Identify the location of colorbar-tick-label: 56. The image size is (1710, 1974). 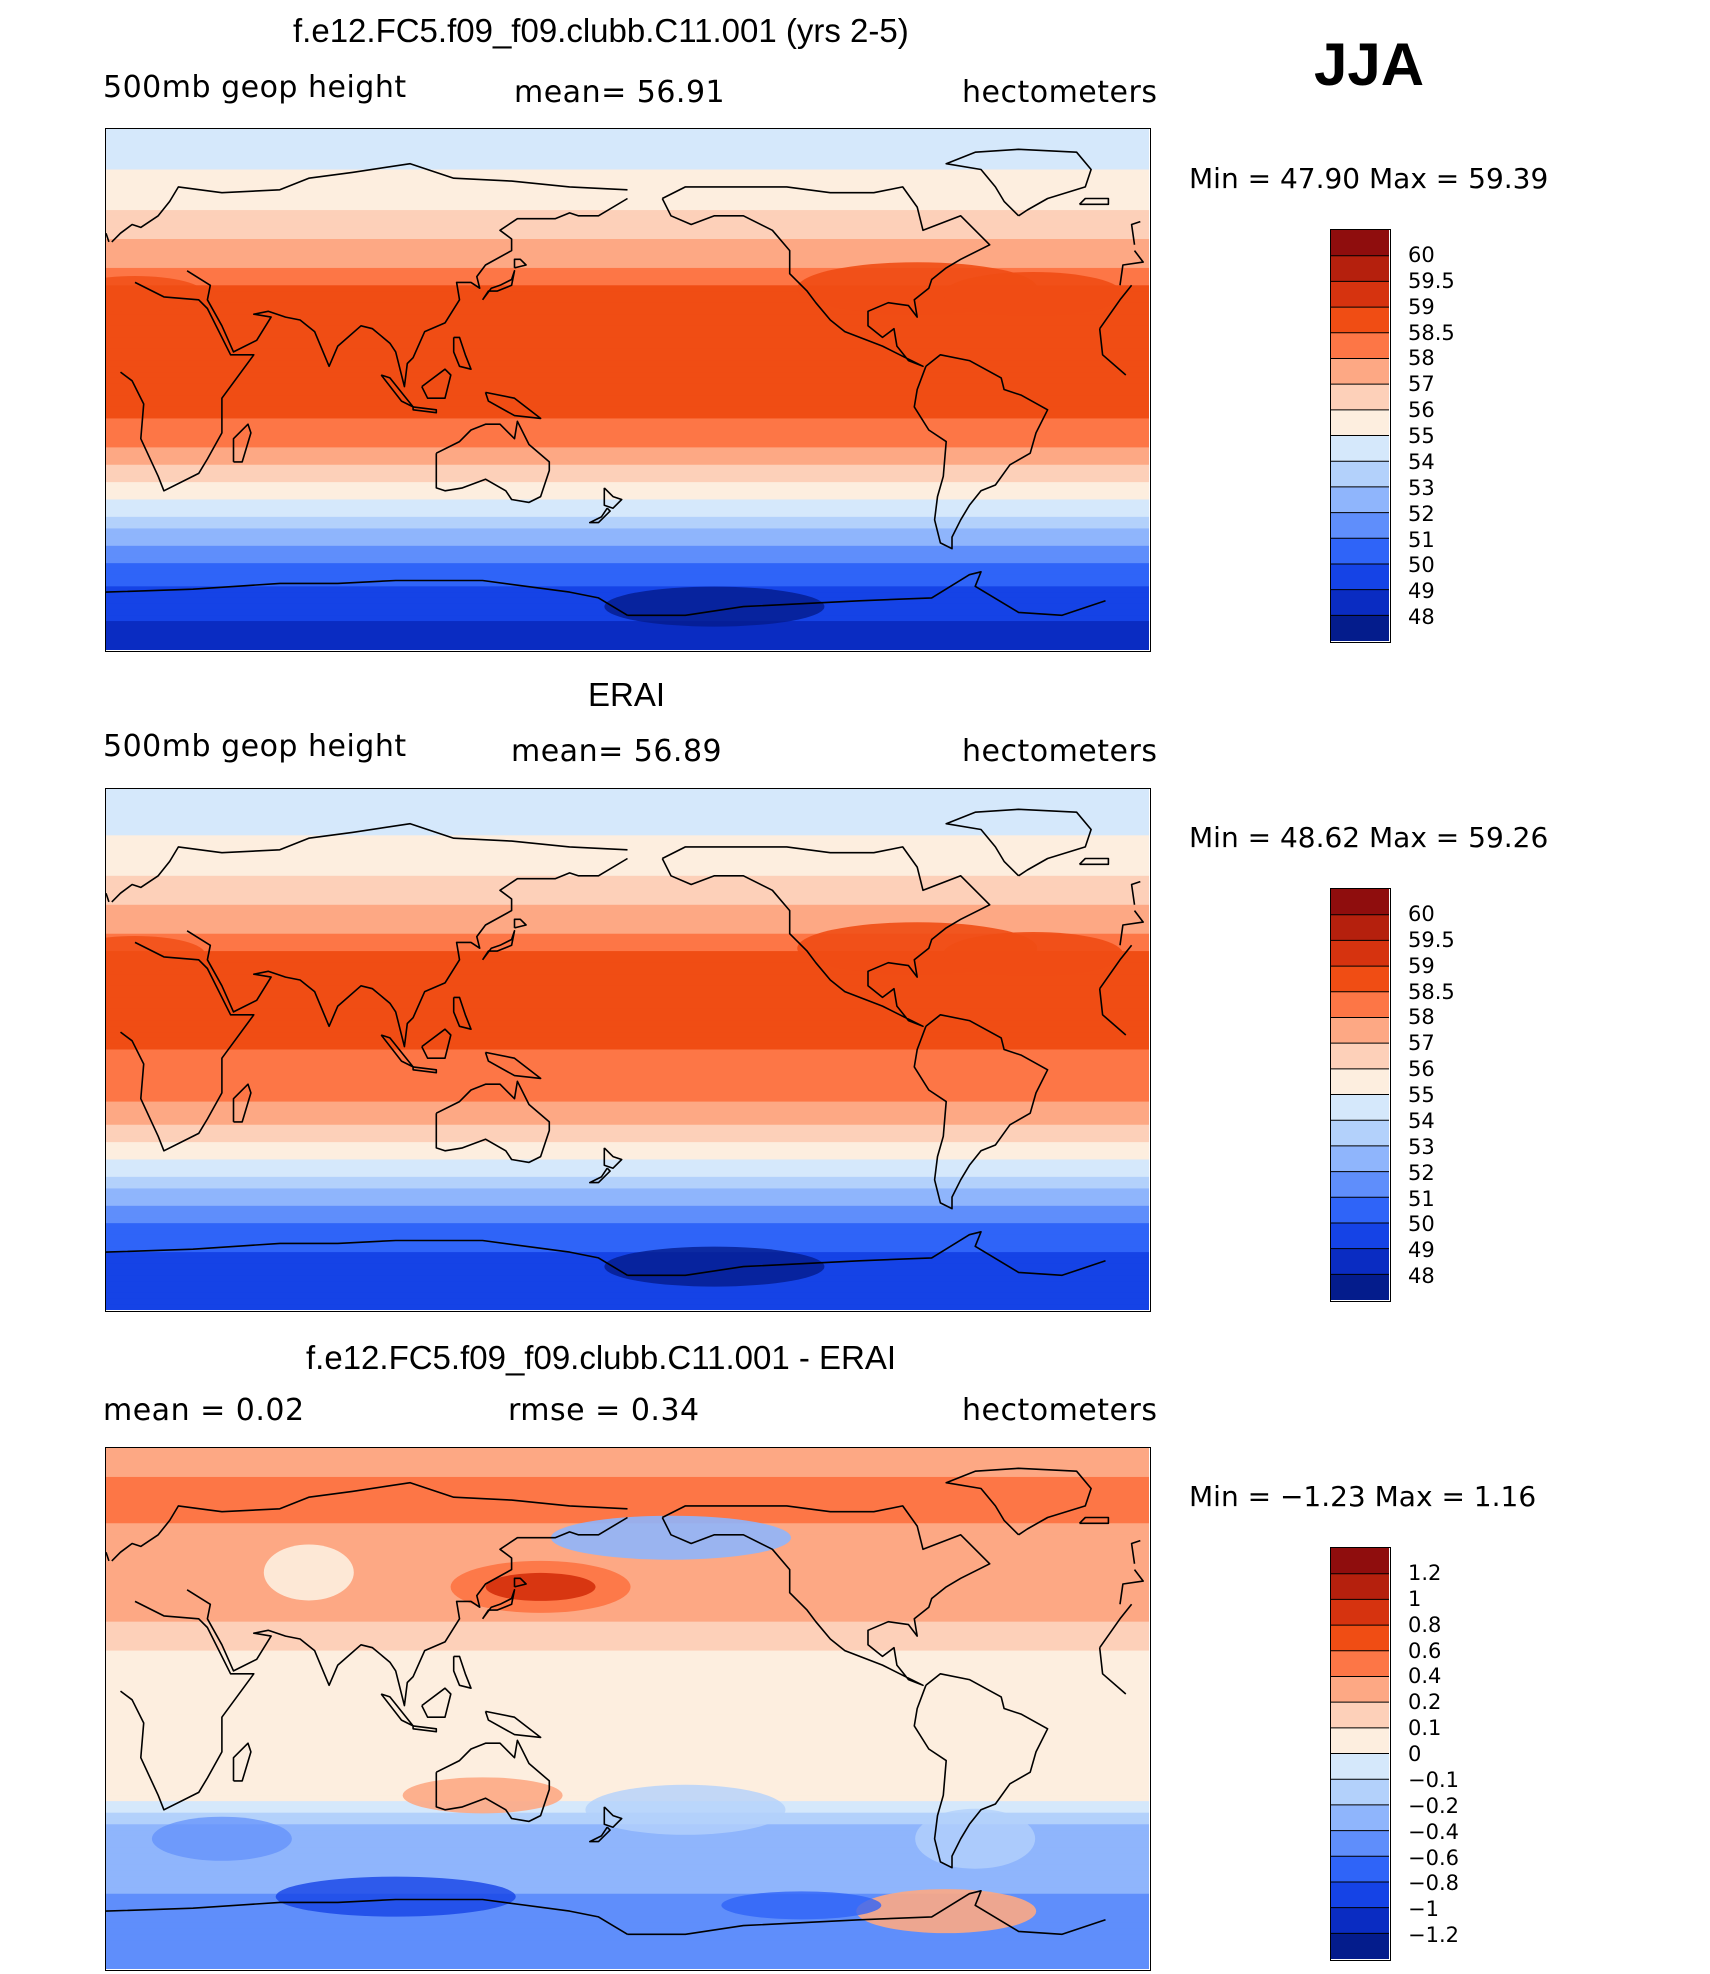
(1421, 410).